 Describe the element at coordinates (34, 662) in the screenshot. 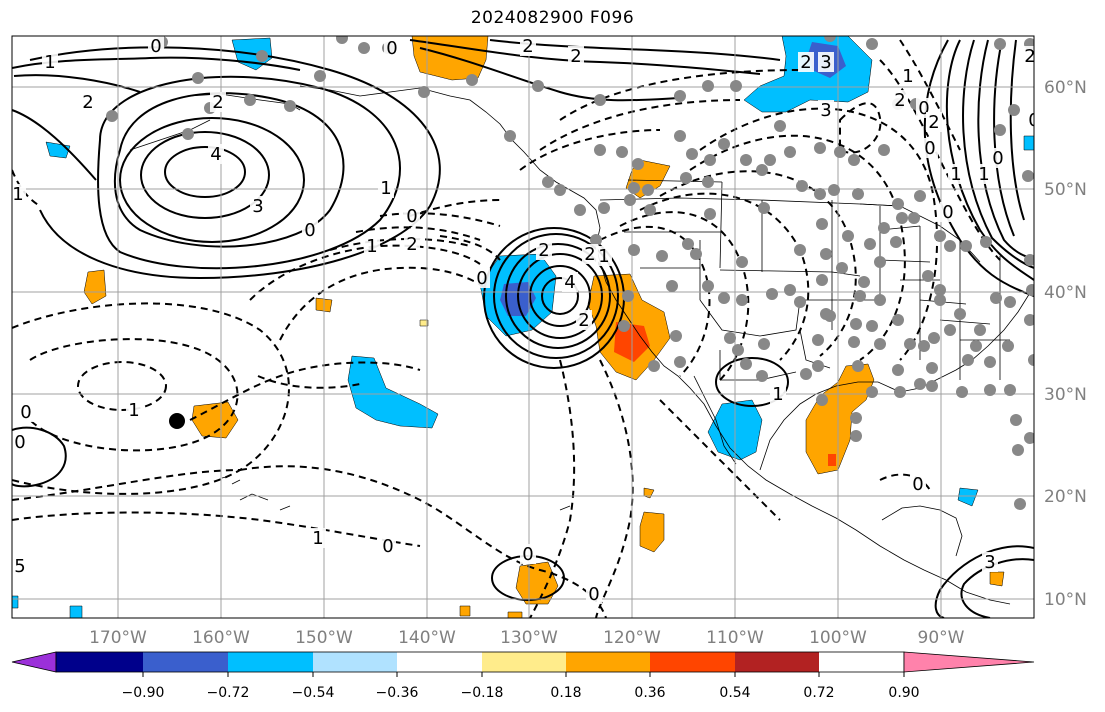

I see `colorbar-extend-min` at that location.